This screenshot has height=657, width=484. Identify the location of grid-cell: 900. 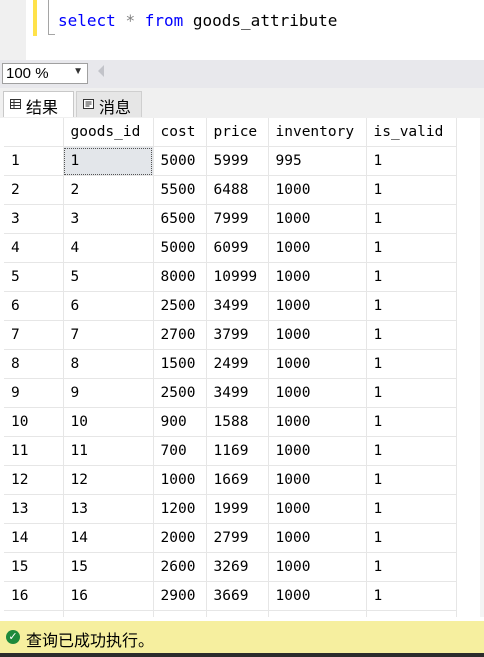
(180, 422).